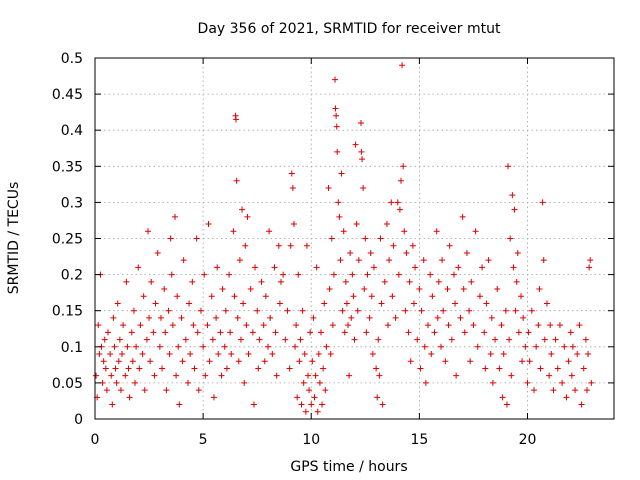 Image resolution: width=640 pixels, height=480 pixels. What do you see at coordinates (95, 440) in the screenshot?
I see `x-tick-label: 0` at bounding box center [95, 440].